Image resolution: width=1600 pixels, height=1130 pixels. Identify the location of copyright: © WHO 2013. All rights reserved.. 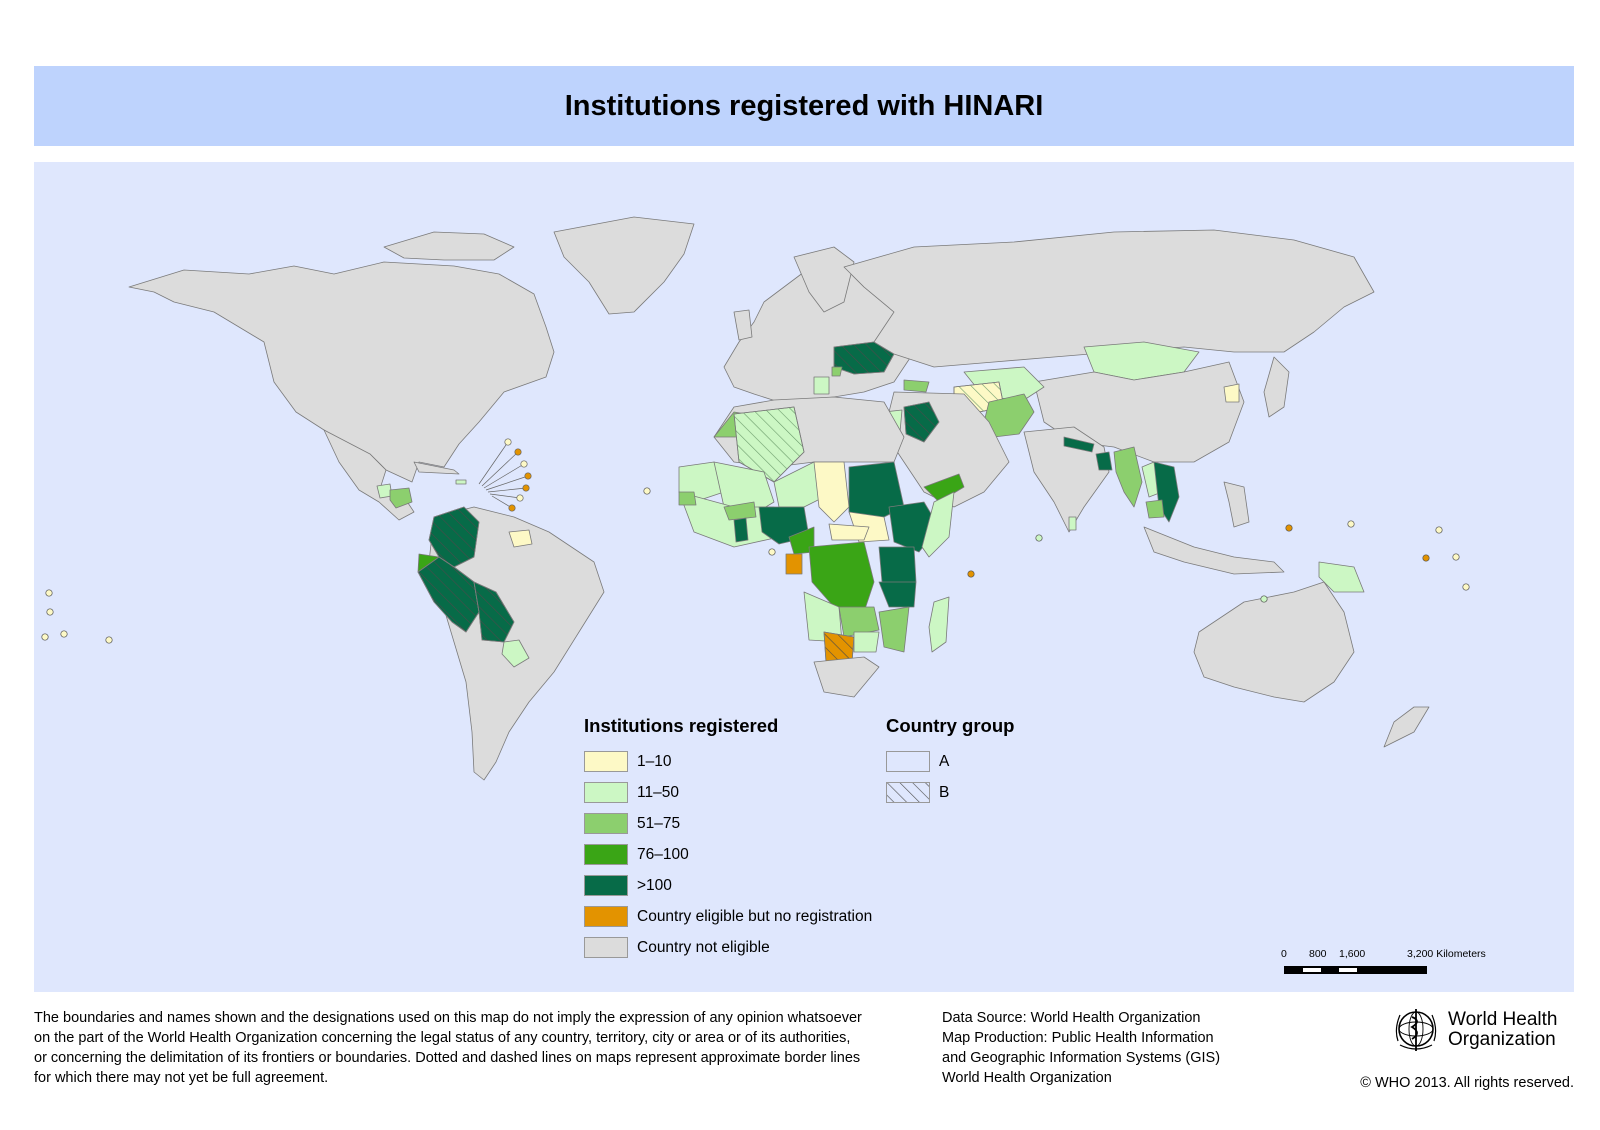
(1467, 1083).